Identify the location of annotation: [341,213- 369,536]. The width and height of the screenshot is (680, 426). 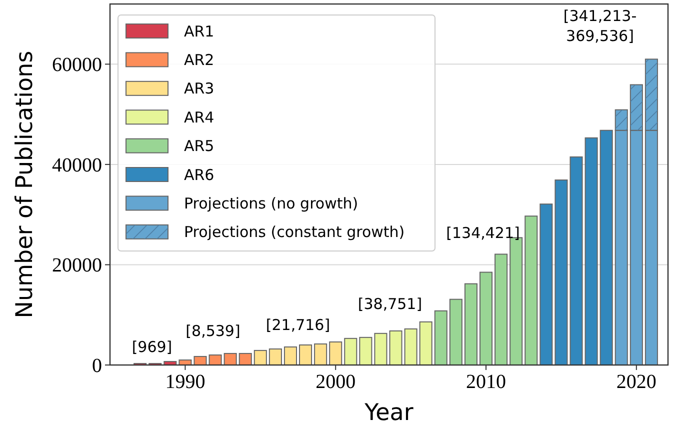
(600, 26).